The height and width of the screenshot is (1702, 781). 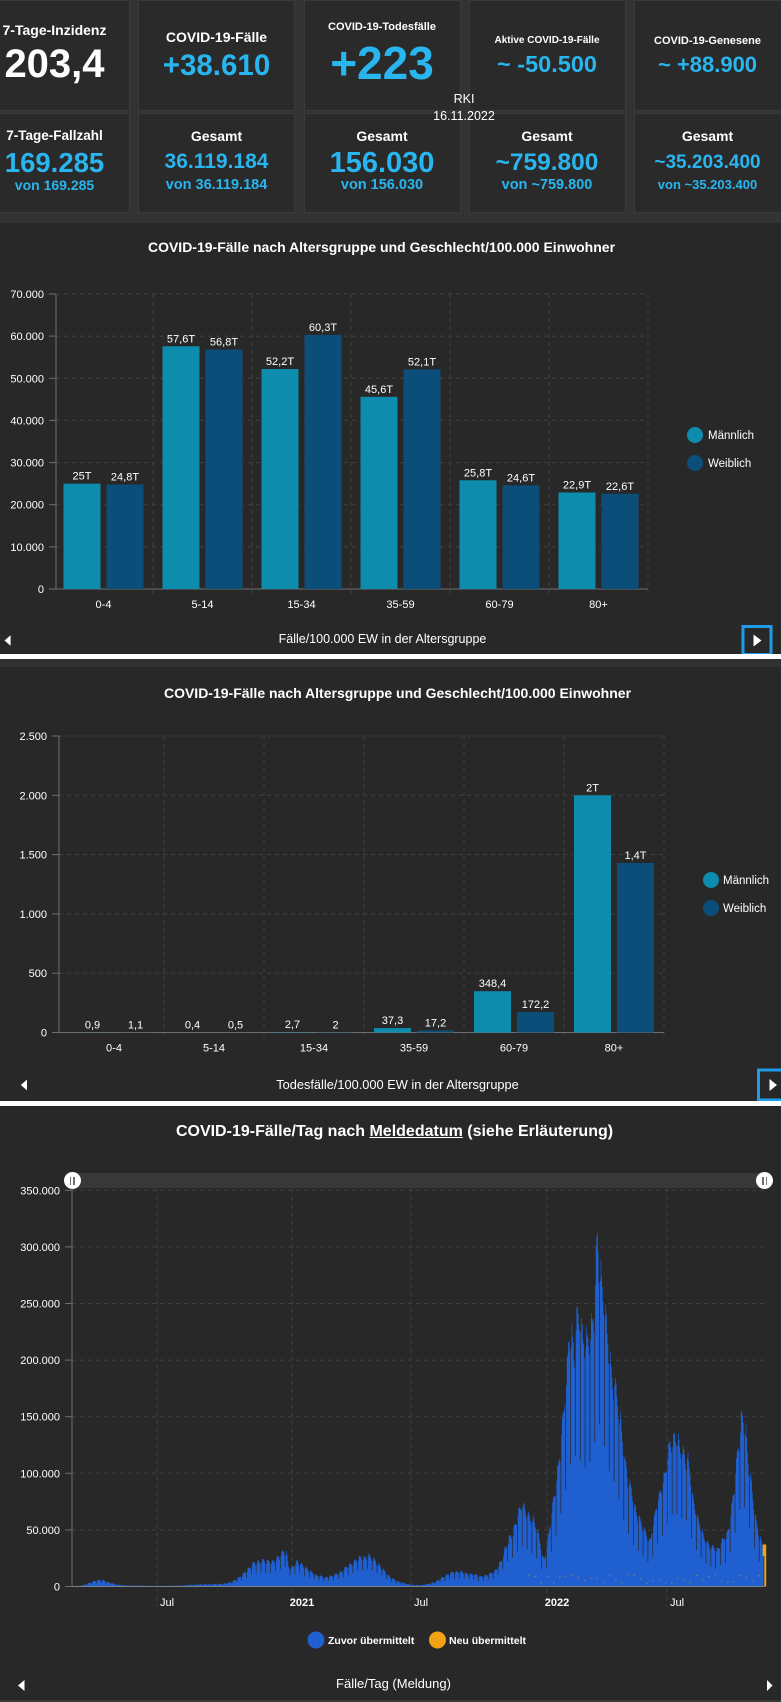 What do you see at coordinates (592, 788) in the screenshot?
I see `svg-text: 2T` at bounding box center [592, 788].